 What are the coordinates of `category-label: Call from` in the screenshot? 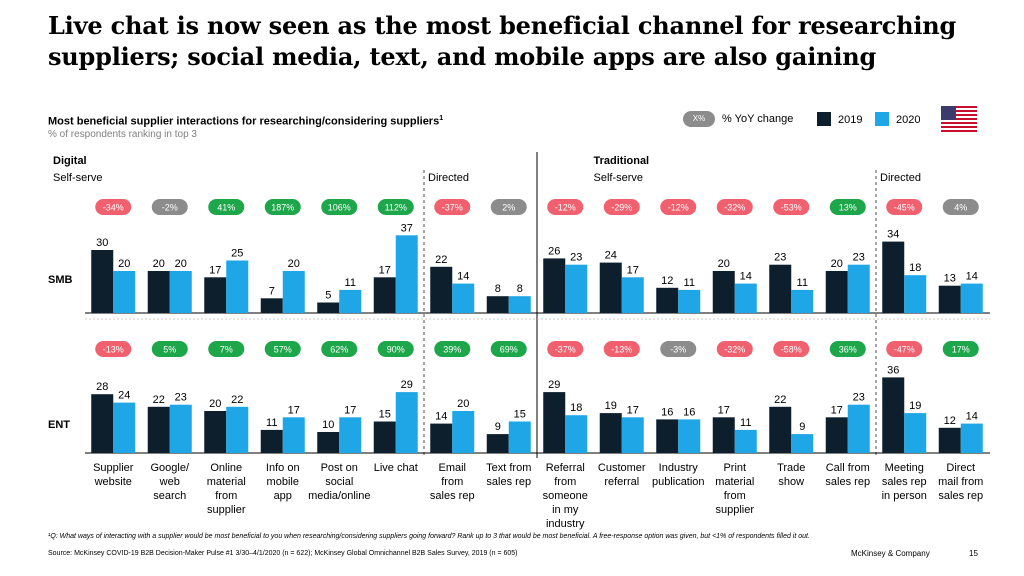 It's located at (848, 468).